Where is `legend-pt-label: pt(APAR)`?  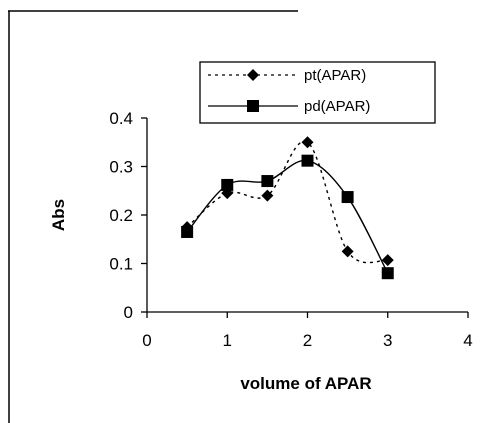 legend-pt-label: pt(APAR) is located at coordinates (335, 75).